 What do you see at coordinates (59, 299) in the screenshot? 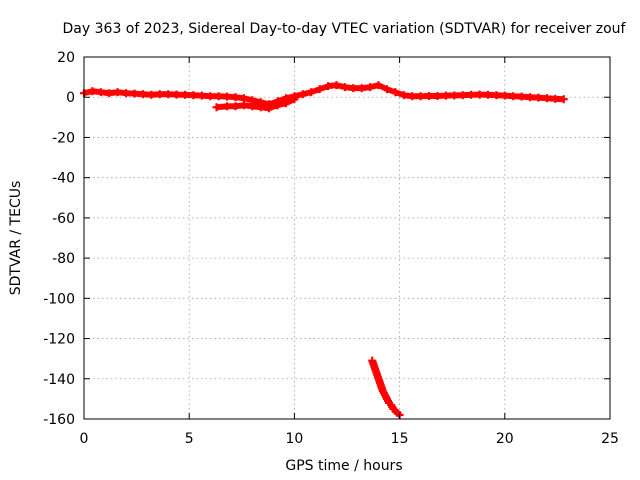
I see `y-tick-label: -100` at bounding box center [59, 299].